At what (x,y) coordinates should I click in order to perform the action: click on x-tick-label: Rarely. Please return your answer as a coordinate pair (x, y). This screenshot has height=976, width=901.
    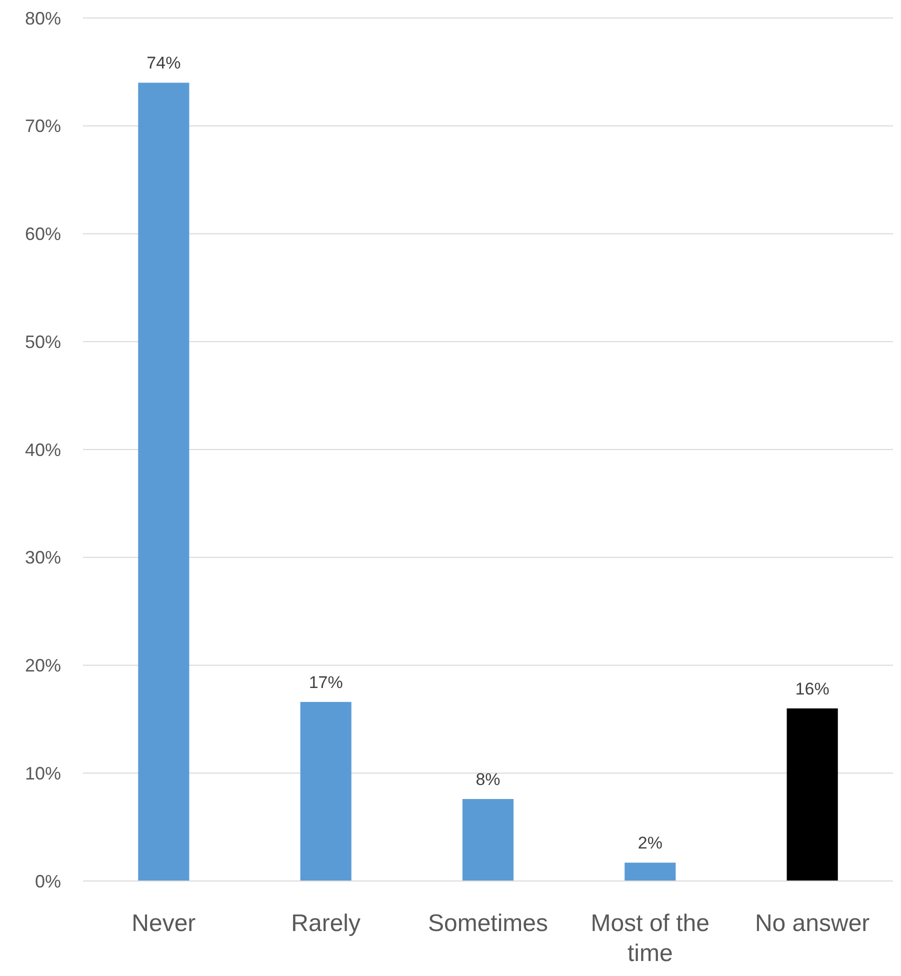
    Looking at the image, I should click on (326, 923).